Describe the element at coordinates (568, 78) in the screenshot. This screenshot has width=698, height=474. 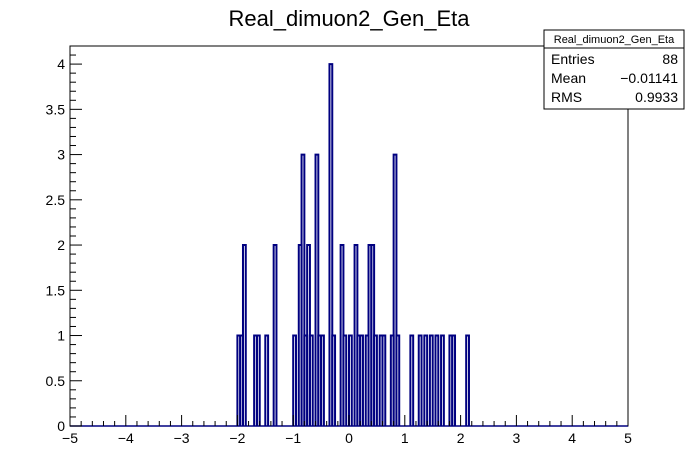
I see `stats-row-label: Mean` at that location.